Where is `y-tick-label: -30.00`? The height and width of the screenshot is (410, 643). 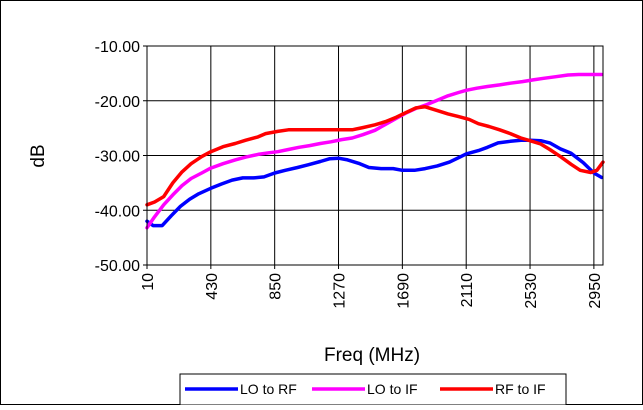
y-tick-label: -30.00 is located at coordinates (117, 157).